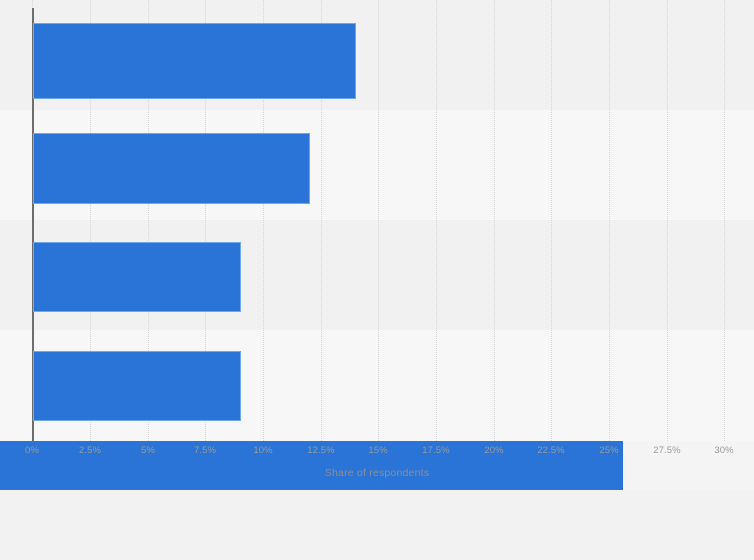  What do you see at coordinates (436, 450) in the screenshot?
I see `x-tick-label: 17.5%` at bounding box center [436, 450].